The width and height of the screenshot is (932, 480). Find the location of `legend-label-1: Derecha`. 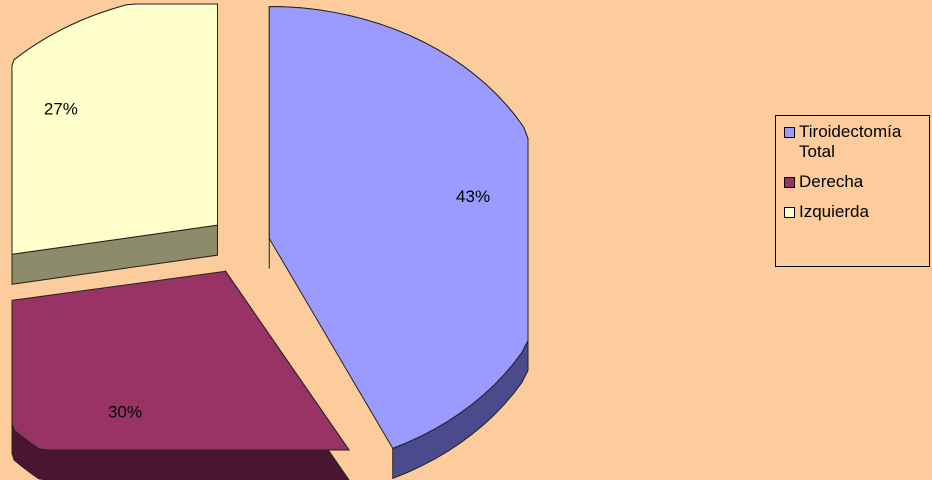

legend-label-1: Derecha is located at coordinates (831, 181).